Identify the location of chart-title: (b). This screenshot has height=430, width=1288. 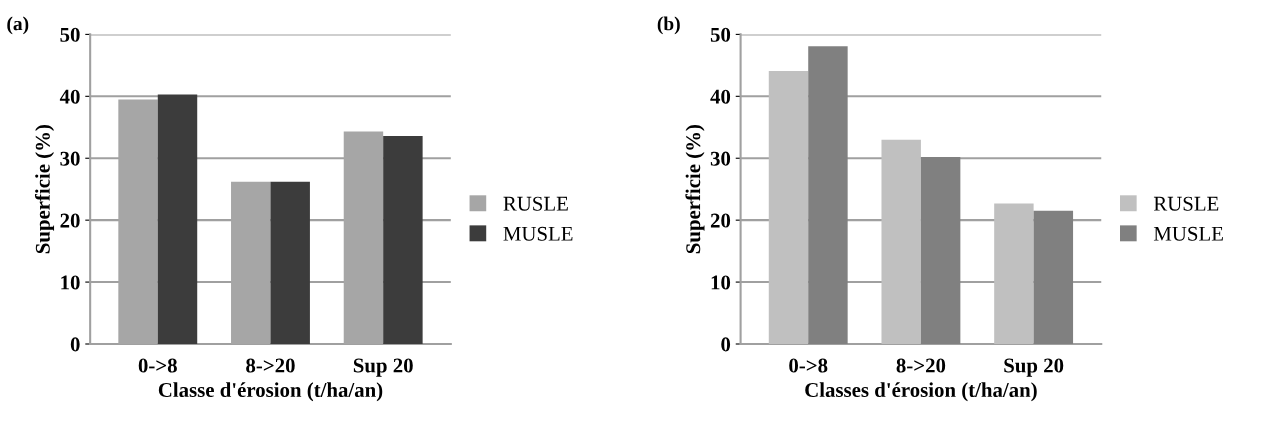
(668, 25).